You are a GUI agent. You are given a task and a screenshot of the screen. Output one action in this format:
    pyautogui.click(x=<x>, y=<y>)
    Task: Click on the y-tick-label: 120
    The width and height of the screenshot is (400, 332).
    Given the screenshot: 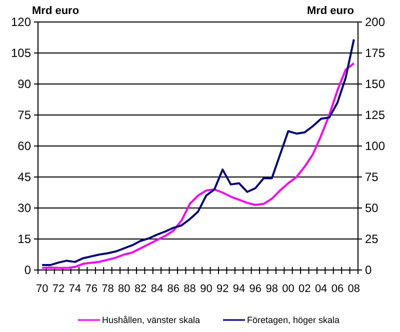 What is the action you would take?
    pyautogui.click(x=21, y=22)
    